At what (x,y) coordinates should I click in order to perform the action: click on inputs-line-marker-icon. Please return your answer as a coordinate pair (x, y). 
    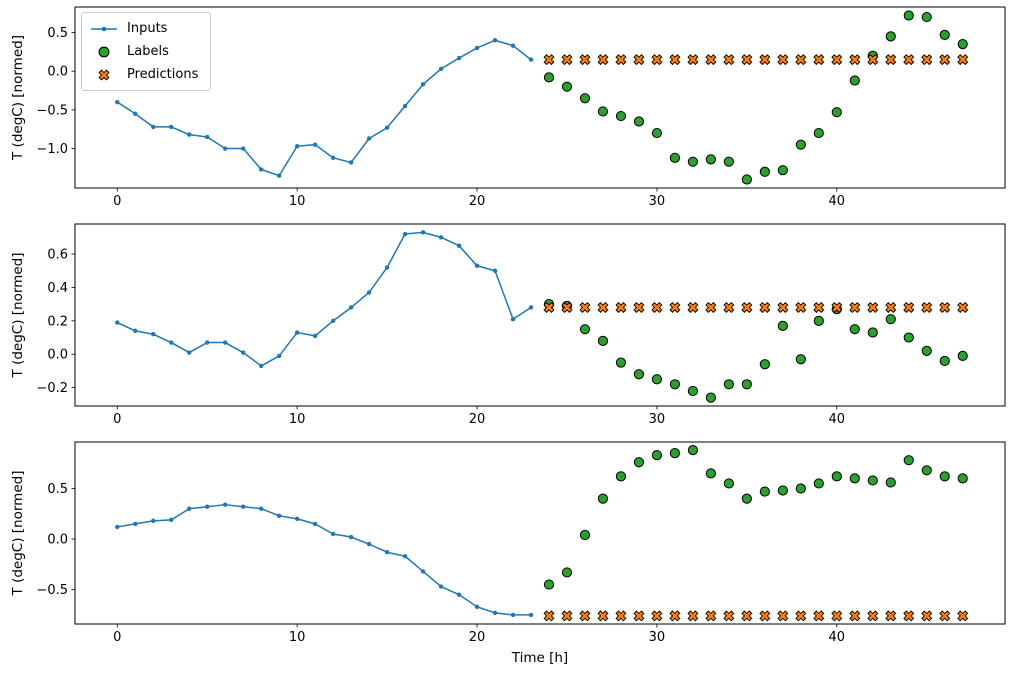
    Looking at the image, I should click on (104, 28).